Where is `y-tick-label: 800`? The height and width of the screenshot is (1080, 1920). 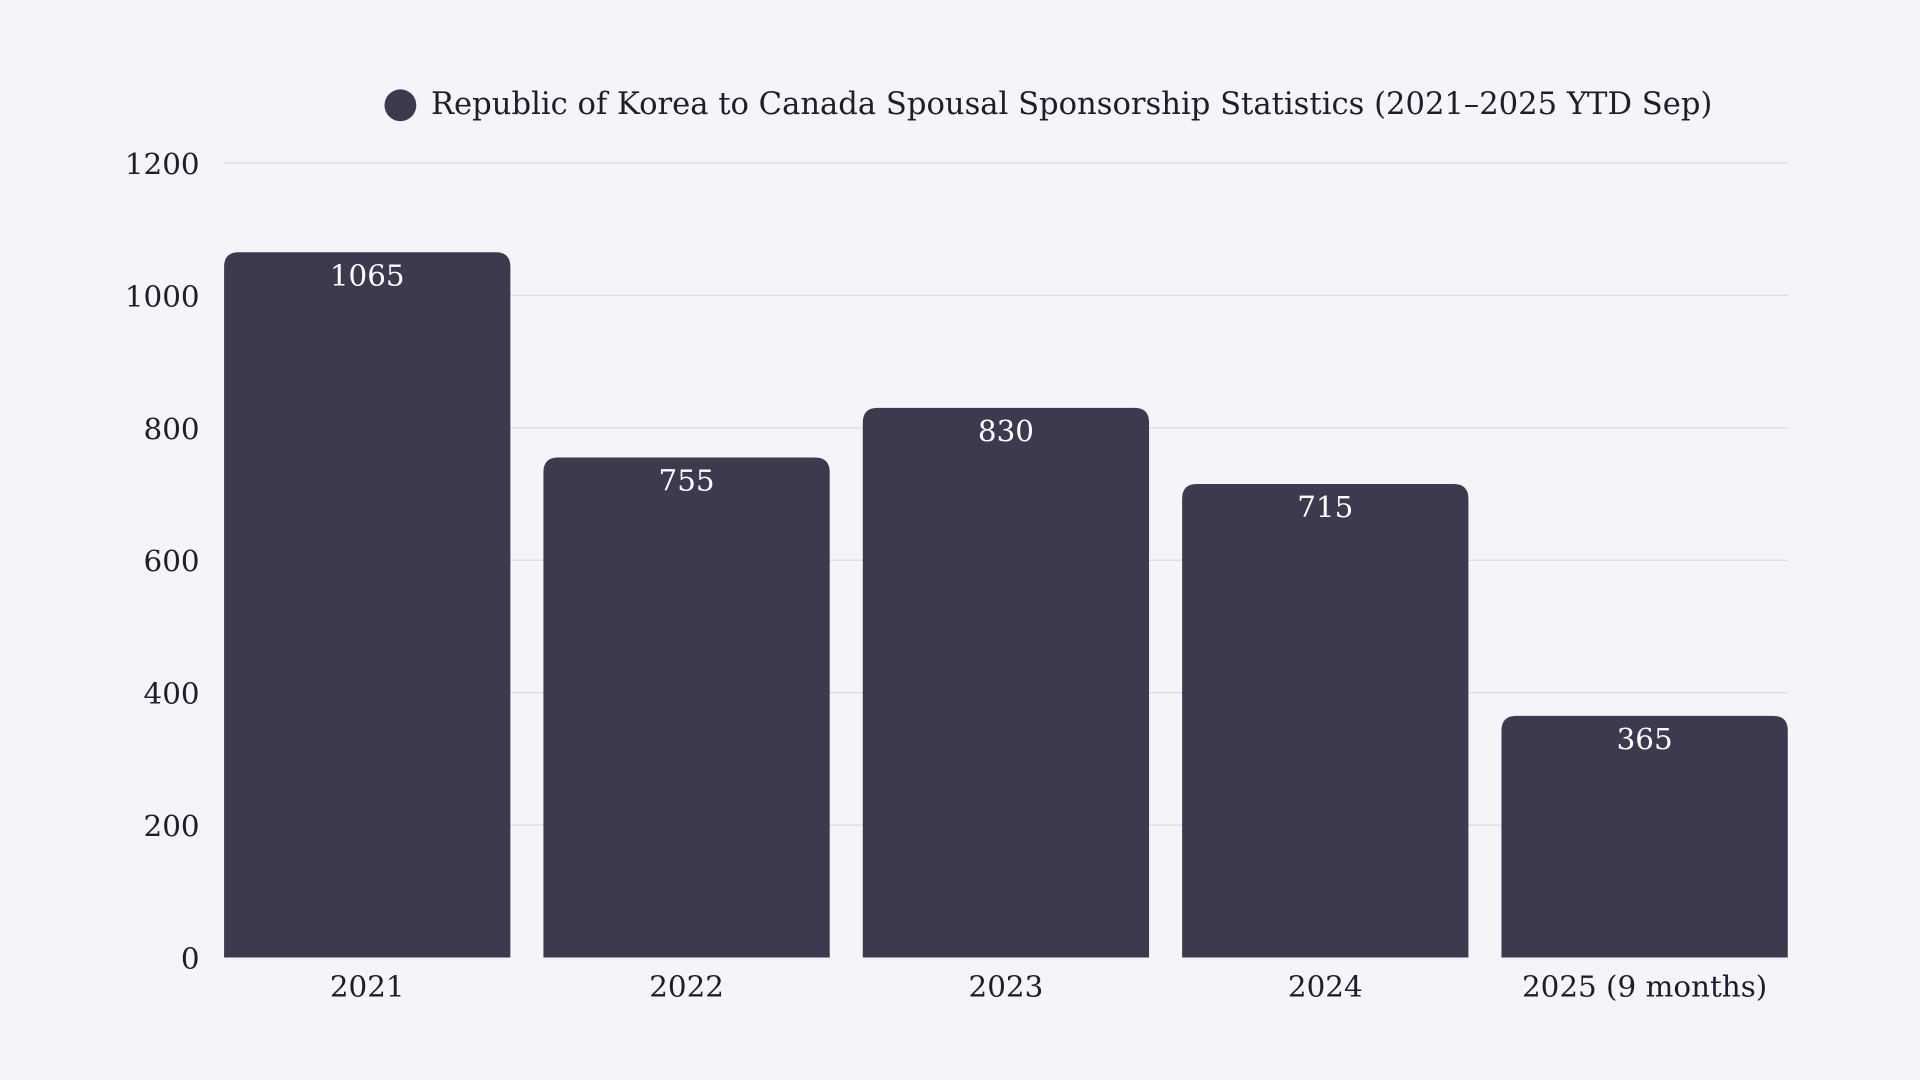
y-tick-label: 800 is located at coordinates (172, 429).